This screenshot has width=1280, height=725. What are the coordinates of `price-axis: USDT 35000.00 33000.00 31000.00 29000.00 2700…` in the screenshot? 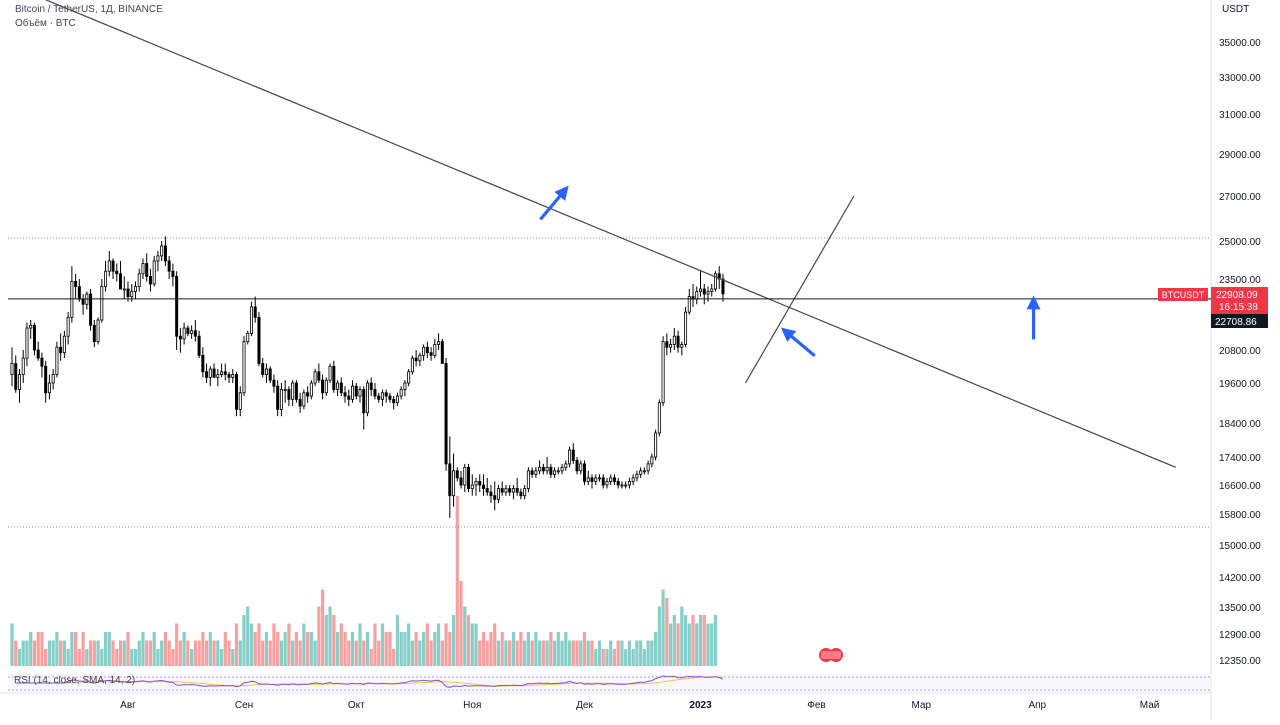 It's located at (1240, 335).